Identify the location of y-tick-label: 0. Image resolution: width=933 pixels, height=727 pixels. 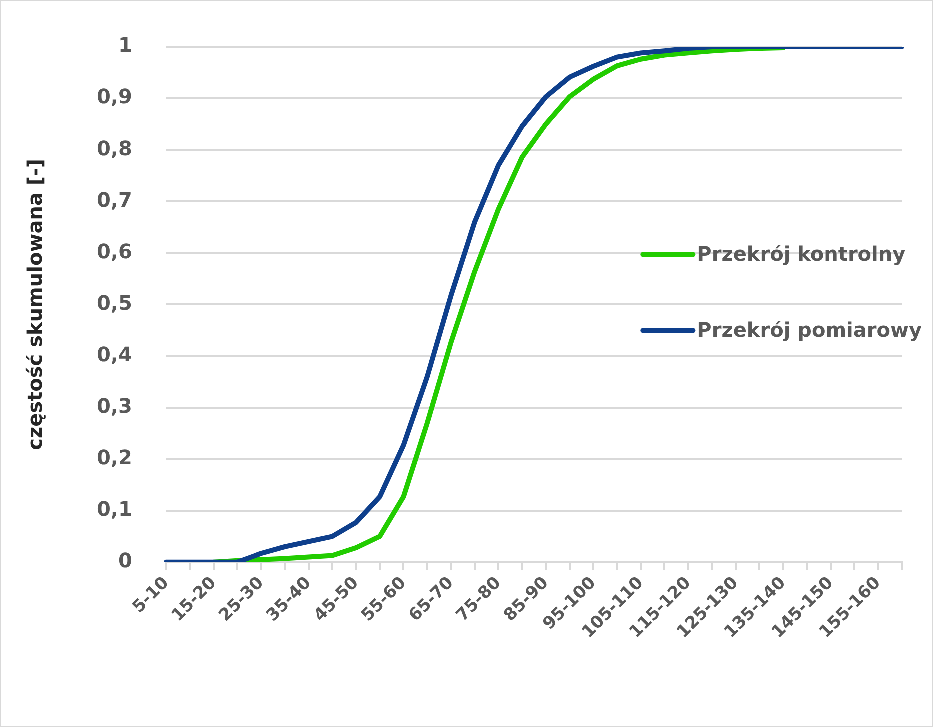
(125, 560).